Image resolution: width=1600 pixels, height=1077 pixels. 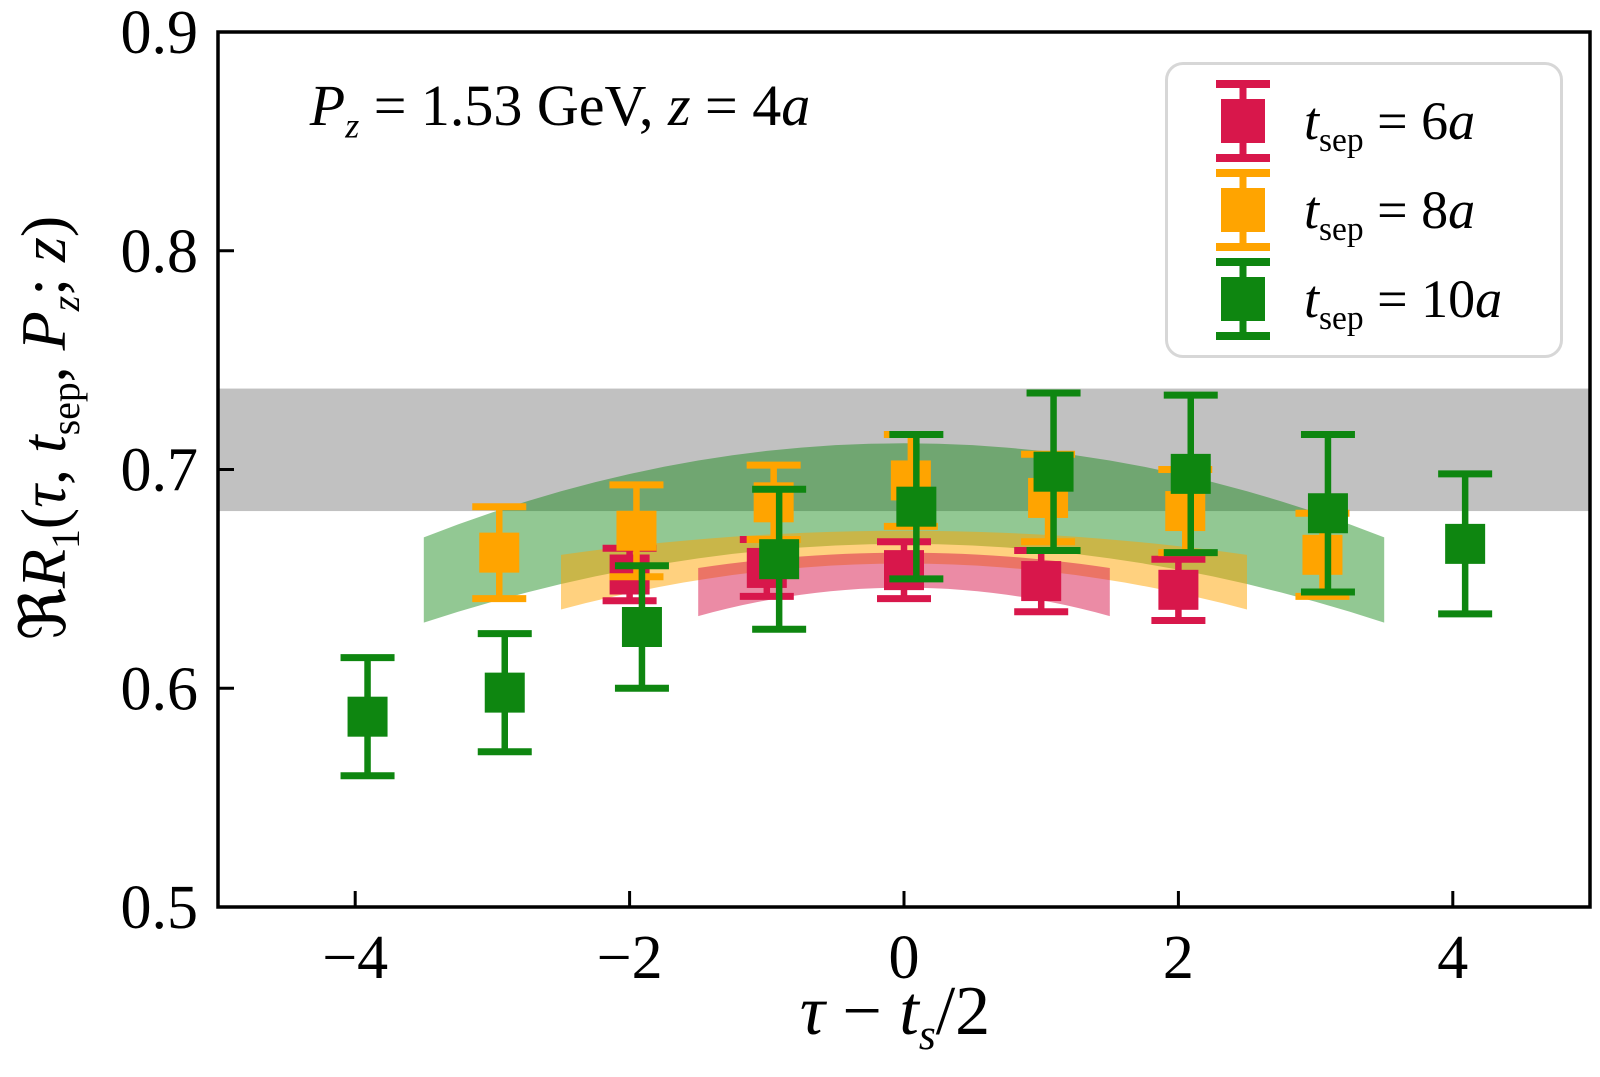 I want to click on ylabel-t: t, so click(x=43, y=444).